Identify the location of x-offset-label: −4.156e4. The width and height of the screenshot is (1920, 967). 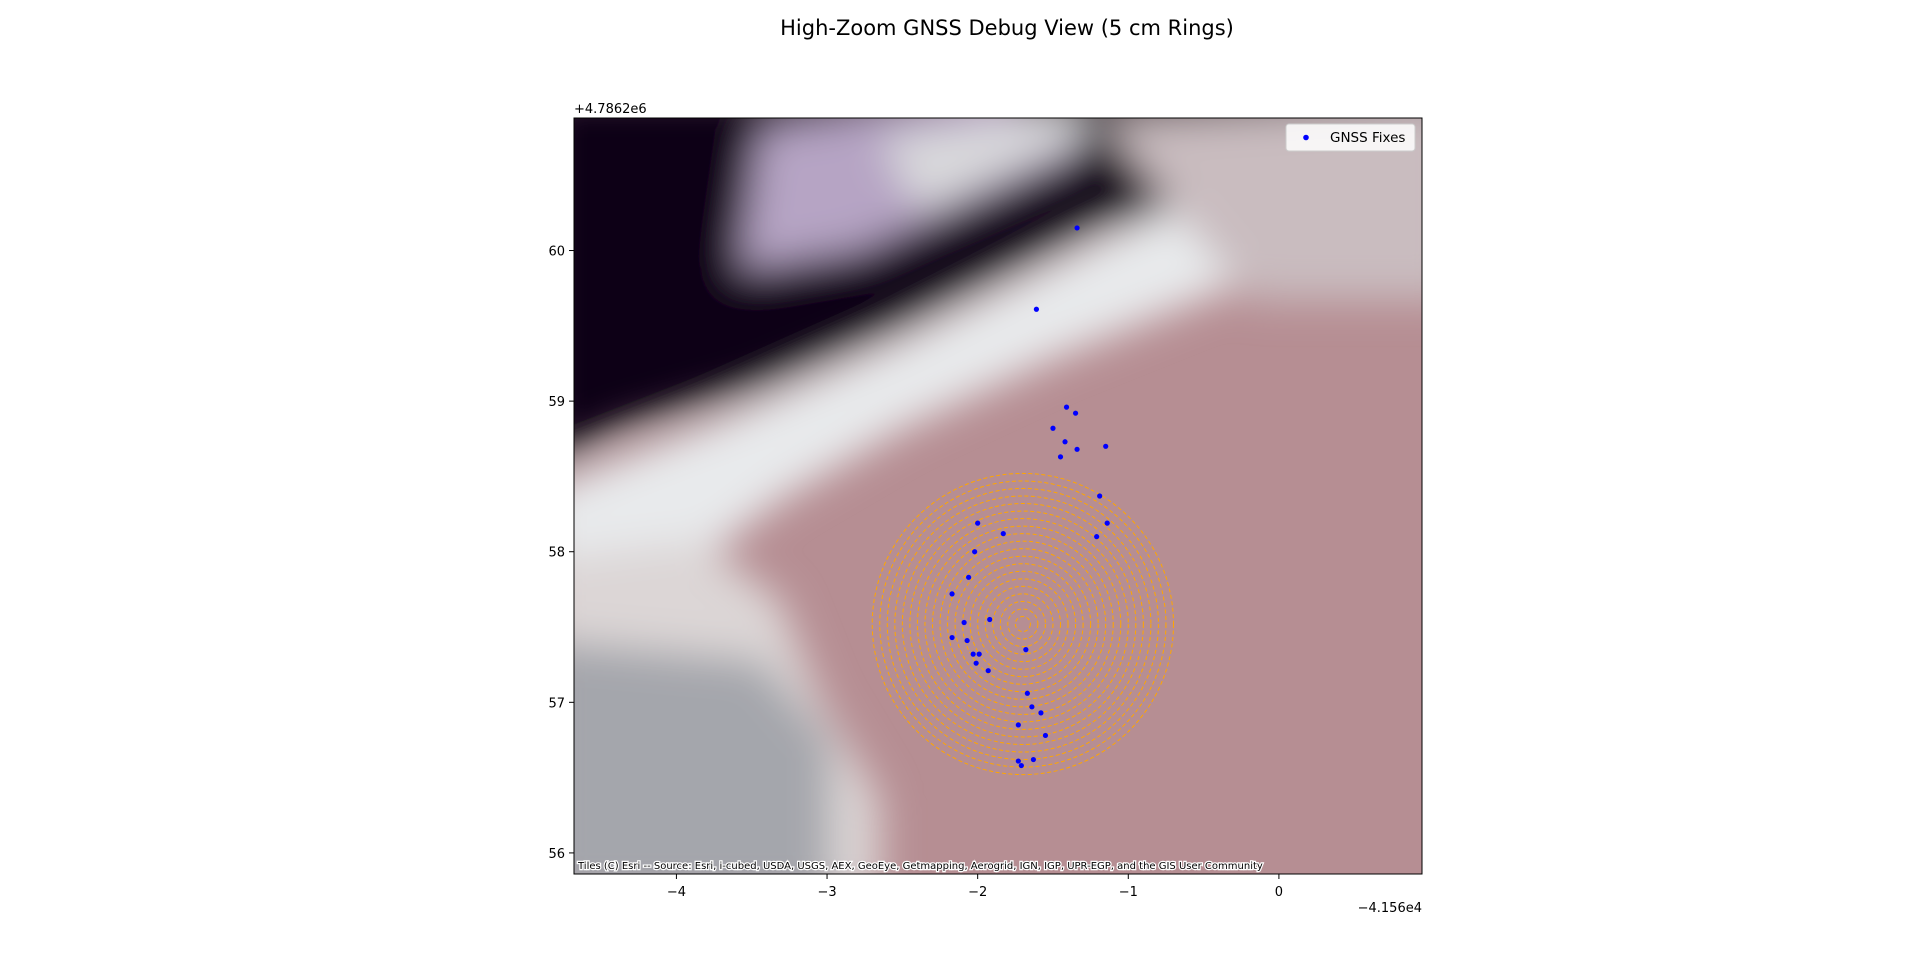
(1390, 908).